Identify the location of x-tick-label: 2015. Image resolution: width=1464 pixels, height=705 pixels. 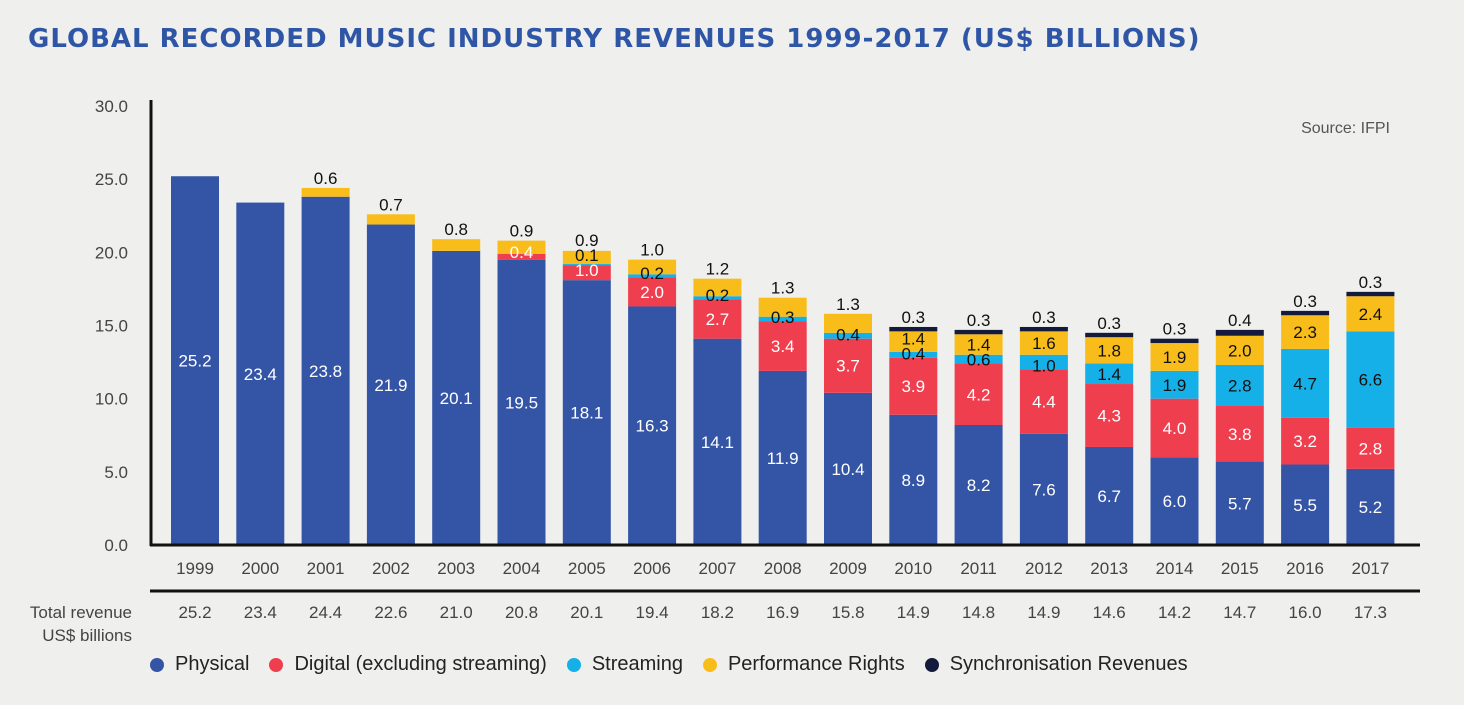
(1240, 568).